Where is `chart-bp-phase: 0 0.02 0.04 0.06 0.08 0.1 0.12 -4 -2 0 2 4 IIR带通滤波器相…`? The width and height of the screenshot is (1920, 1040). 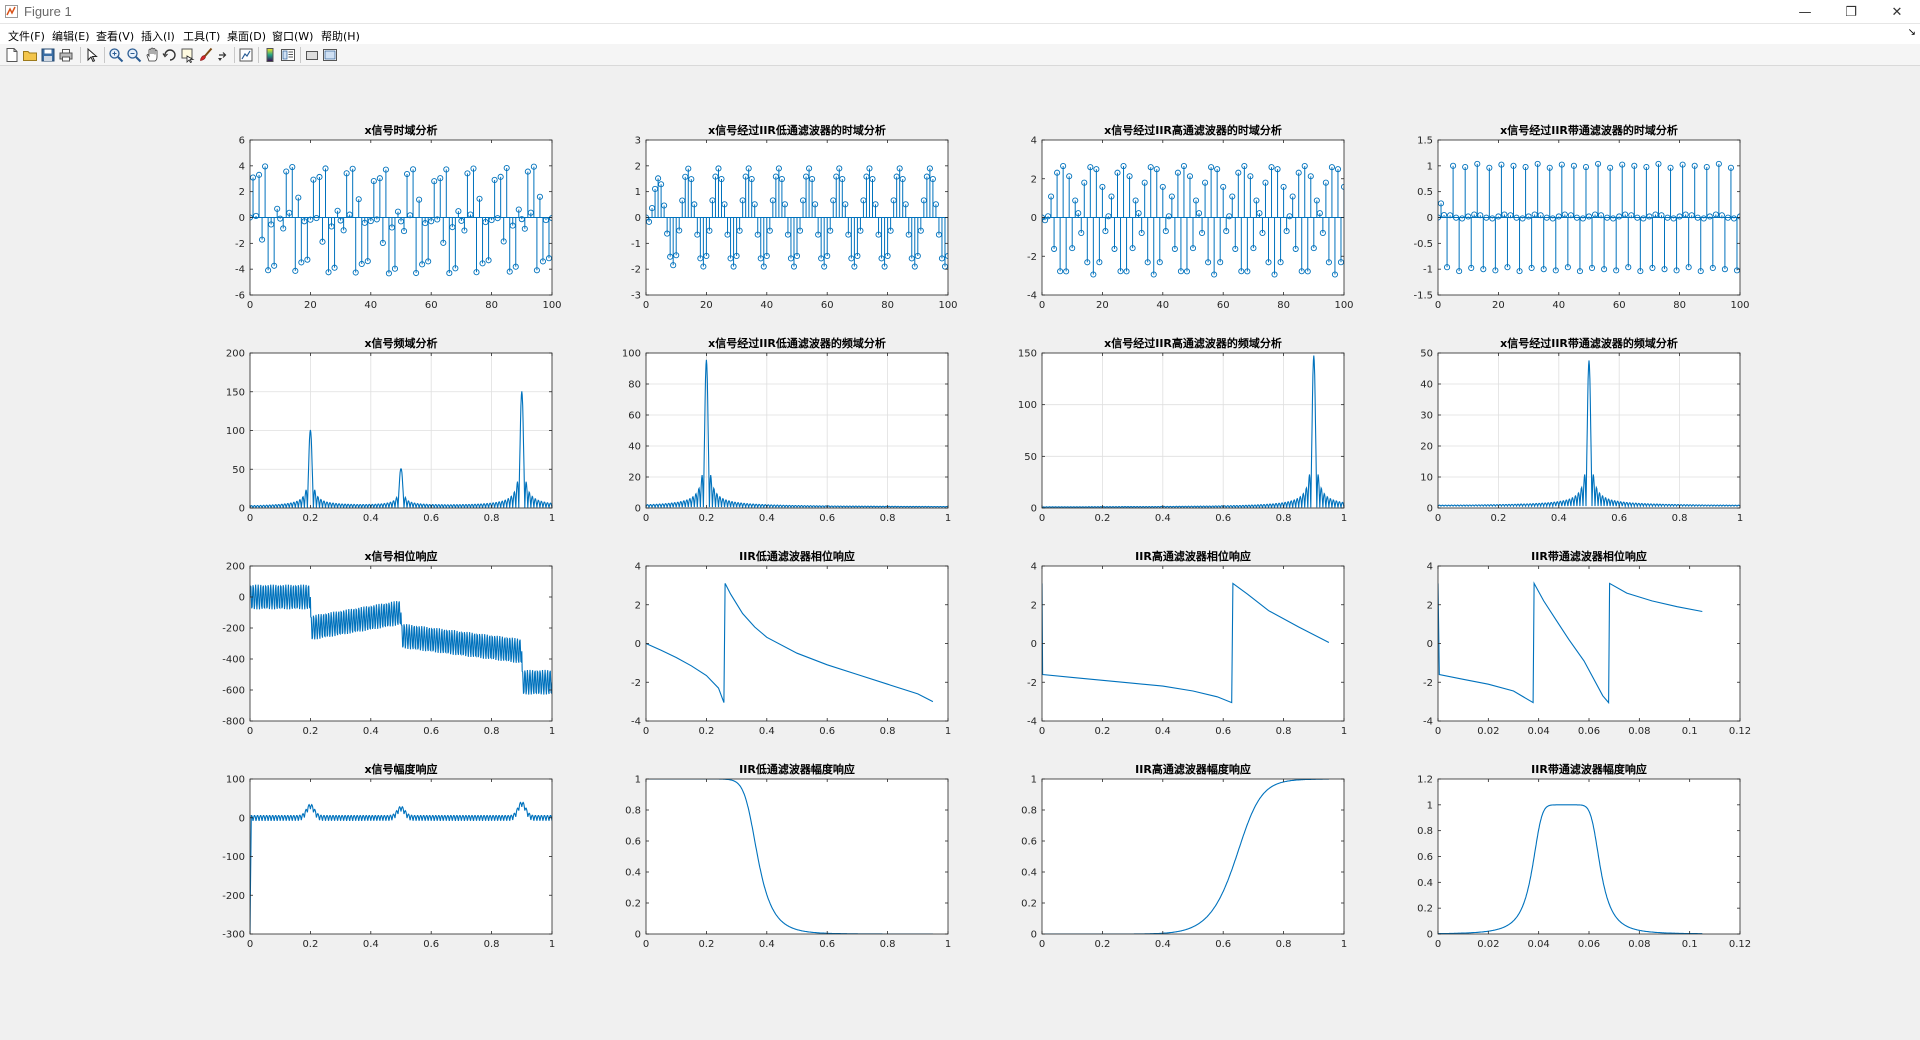
chart-bp-phase: 0 0.02 0.04 0.06 0.08 0.1 0.12 -4 -2 0 2 4 IIR带通滤波器相… is located at coordinates (1587, 643).